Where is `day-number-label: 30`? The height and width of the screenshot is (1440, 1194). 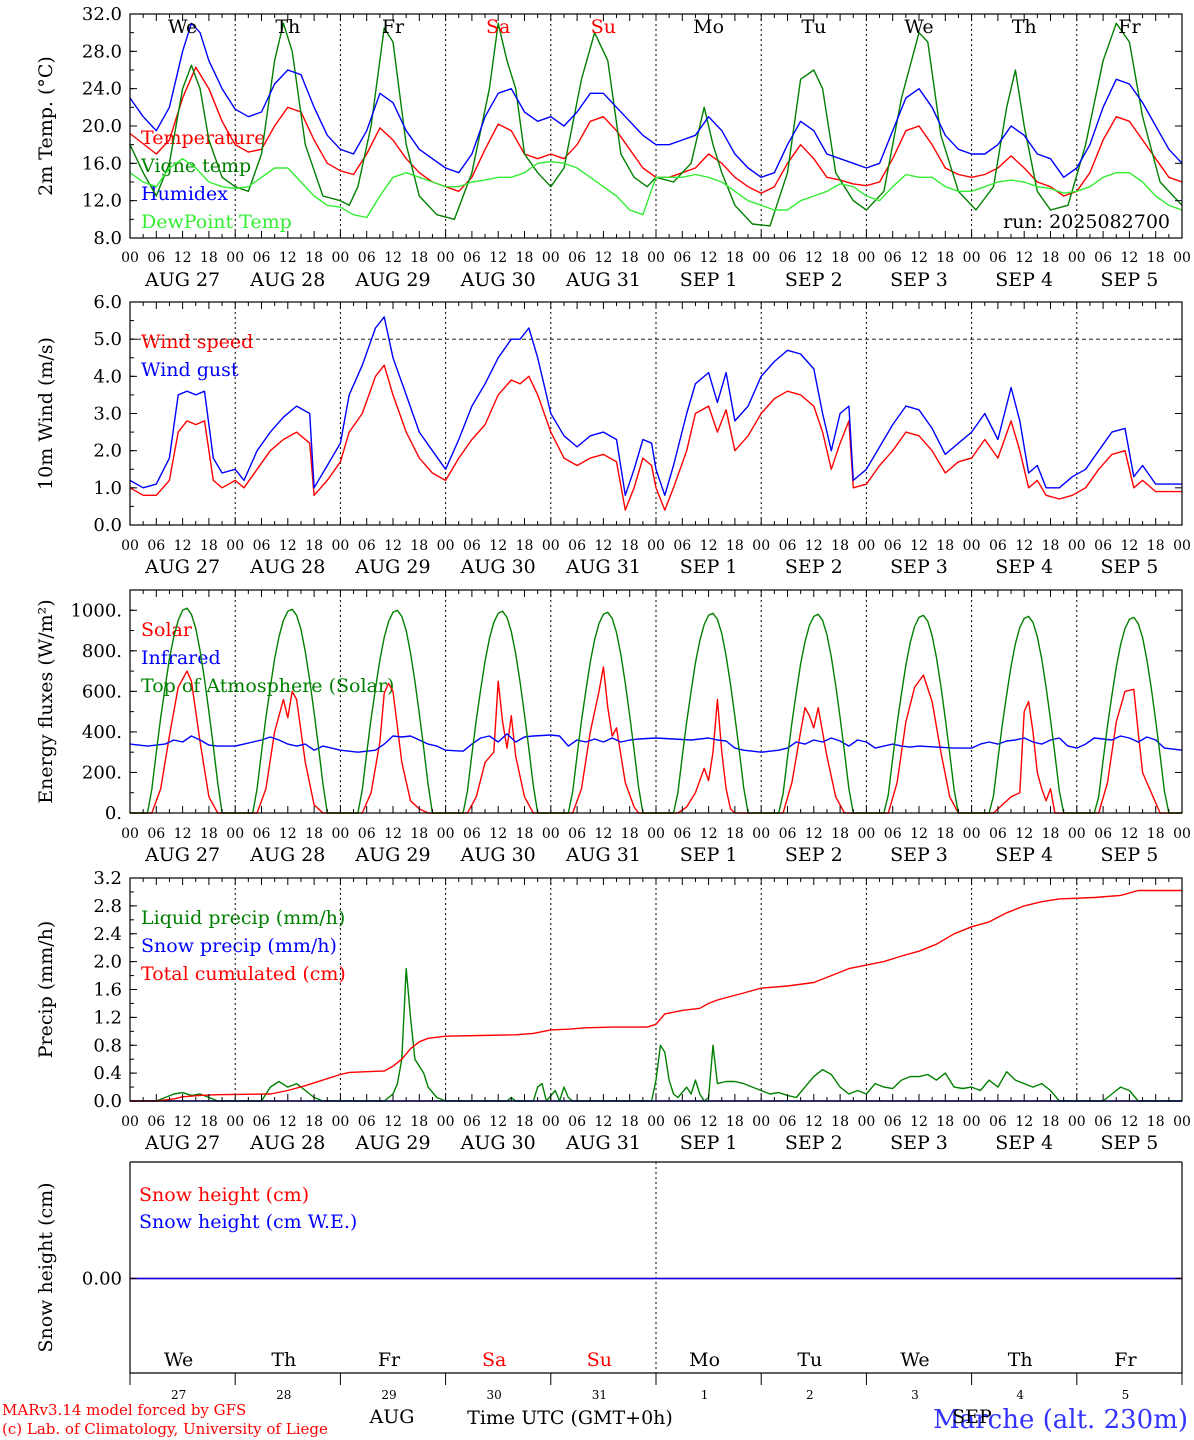 day-number-label: 30 is located at coordinates (494, 1395).